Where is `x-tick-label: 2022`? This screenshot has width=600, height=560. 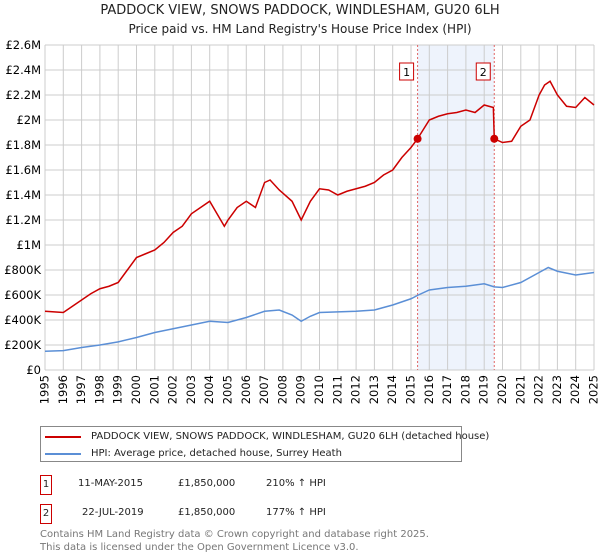
x-tick-label: 2022 is located at coordinates (539, 389).